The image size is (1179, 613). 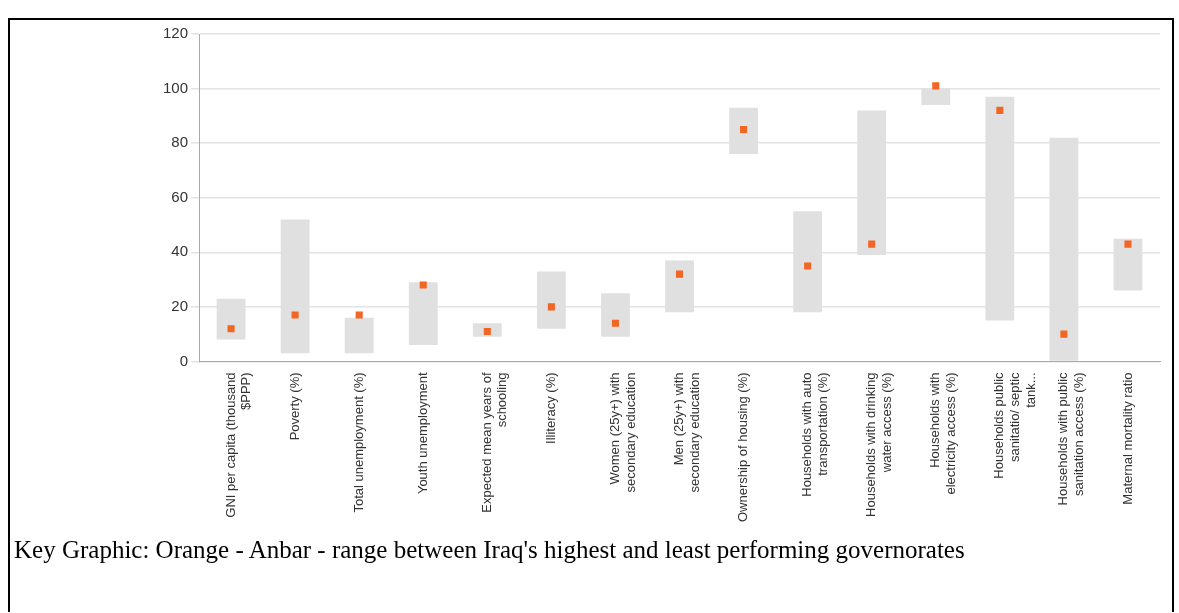 I want to click on y-tick-label: 40, so click(x=180, y=251).